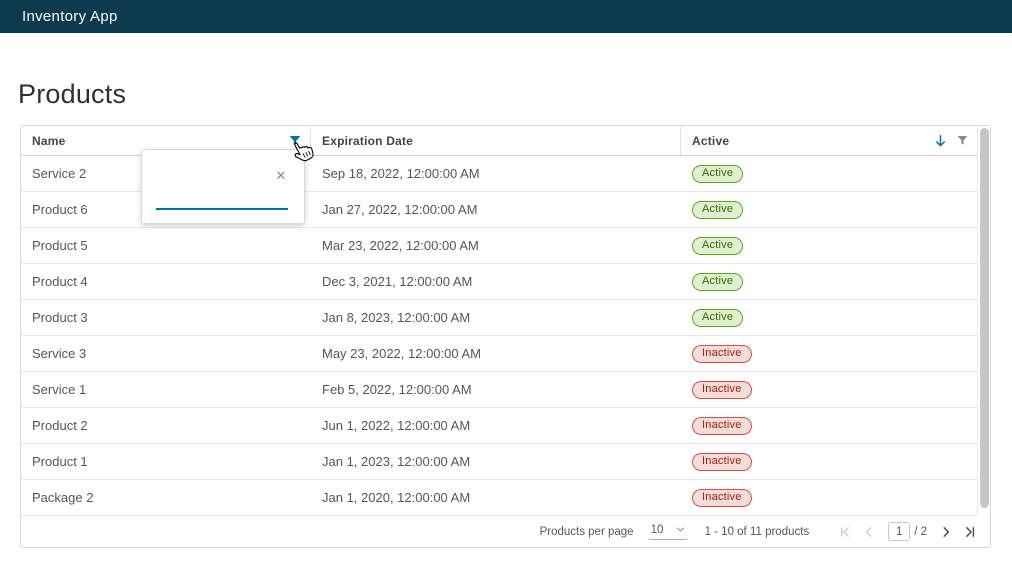 Image resolution: width=1012 pixels, height=568 pixels. I want to click on page-size-label: Products per page, so click(586, 531).